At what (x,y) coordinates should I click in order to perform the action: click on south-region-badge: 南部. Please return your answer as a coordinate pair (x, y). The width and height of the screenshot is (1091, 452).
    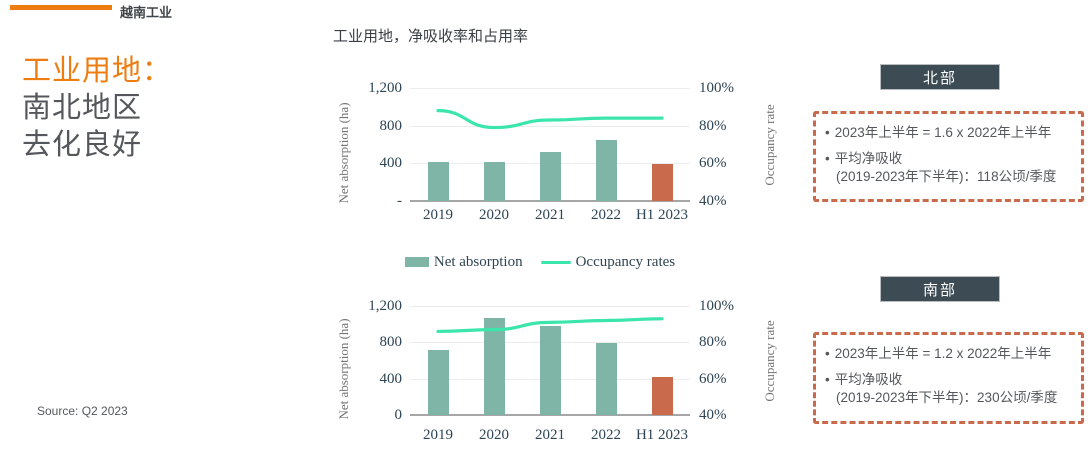
    Looking at the image, I should click on (940, 289).